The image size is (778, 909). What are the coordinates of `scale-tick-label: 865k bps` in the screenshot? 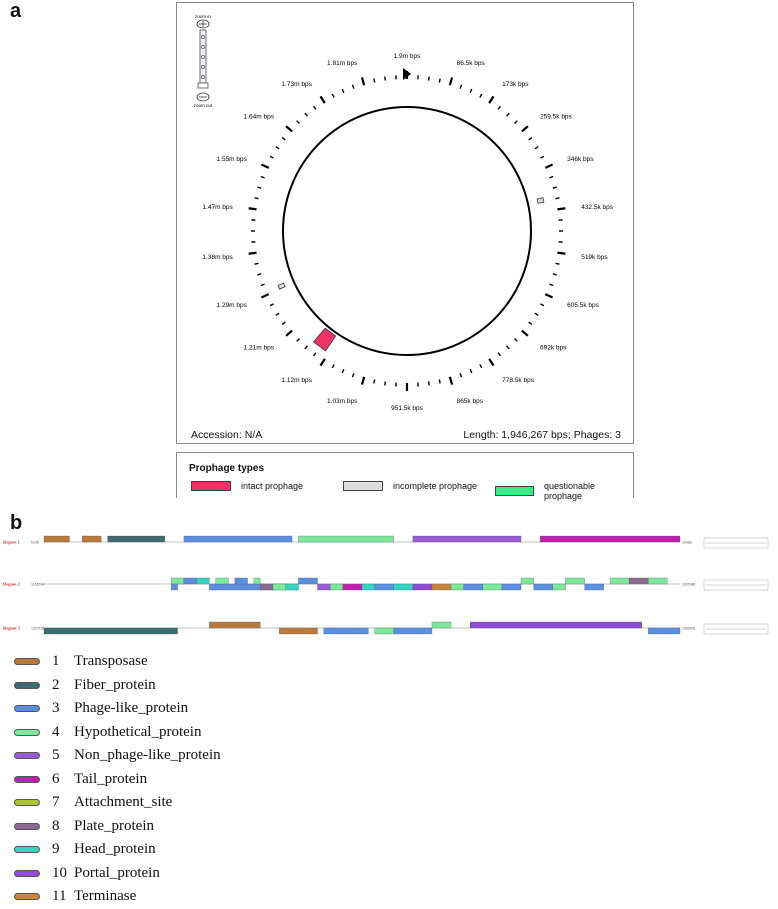 It's located at (470, 401).